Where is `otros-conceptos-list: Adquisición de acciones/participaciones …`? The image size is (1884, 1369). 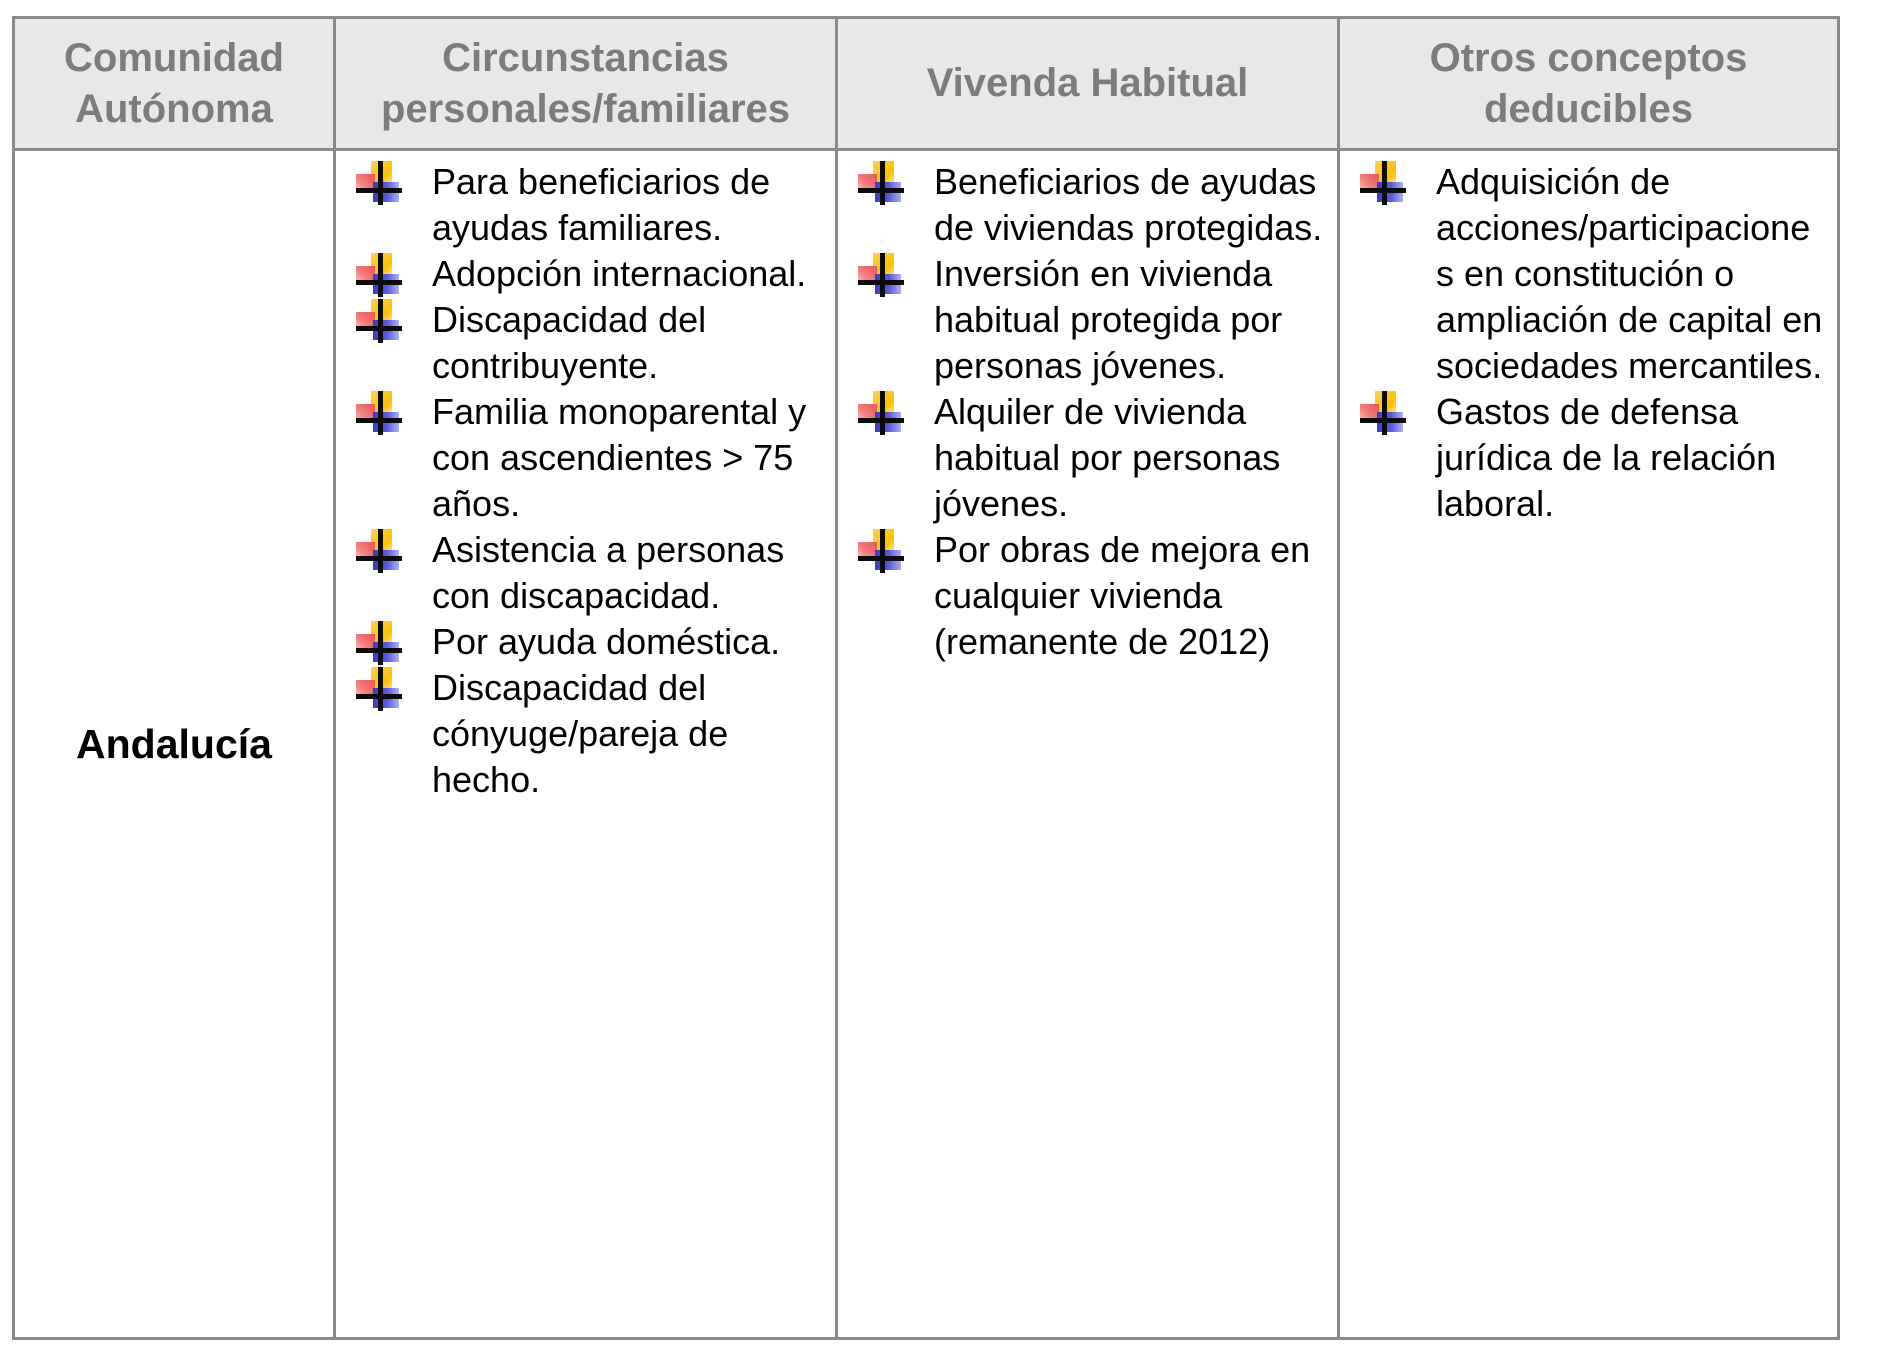
otros-conceptos-list: Adquisición de acciones/participaciones … is located at coordinates (1588, 343).